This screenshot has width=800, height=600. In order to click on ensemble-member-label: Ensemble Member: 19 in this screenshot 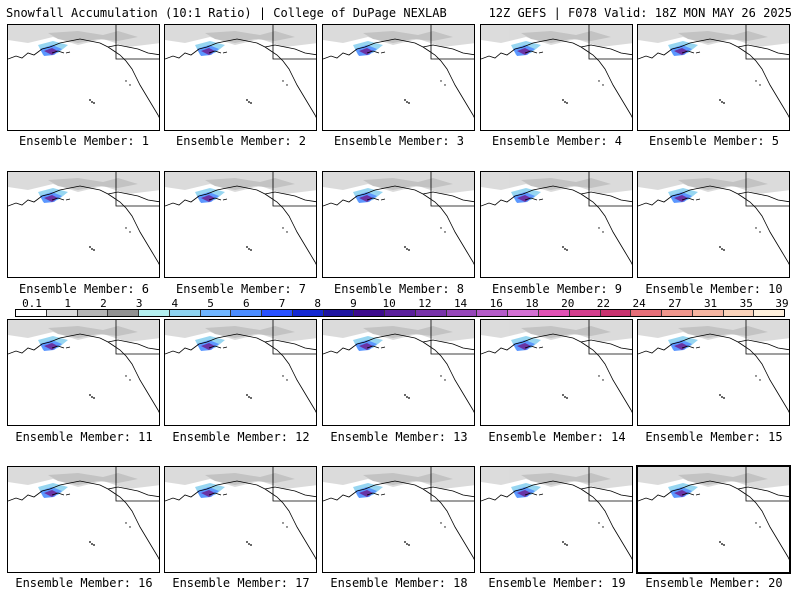, I will do `click(557, 583)`.